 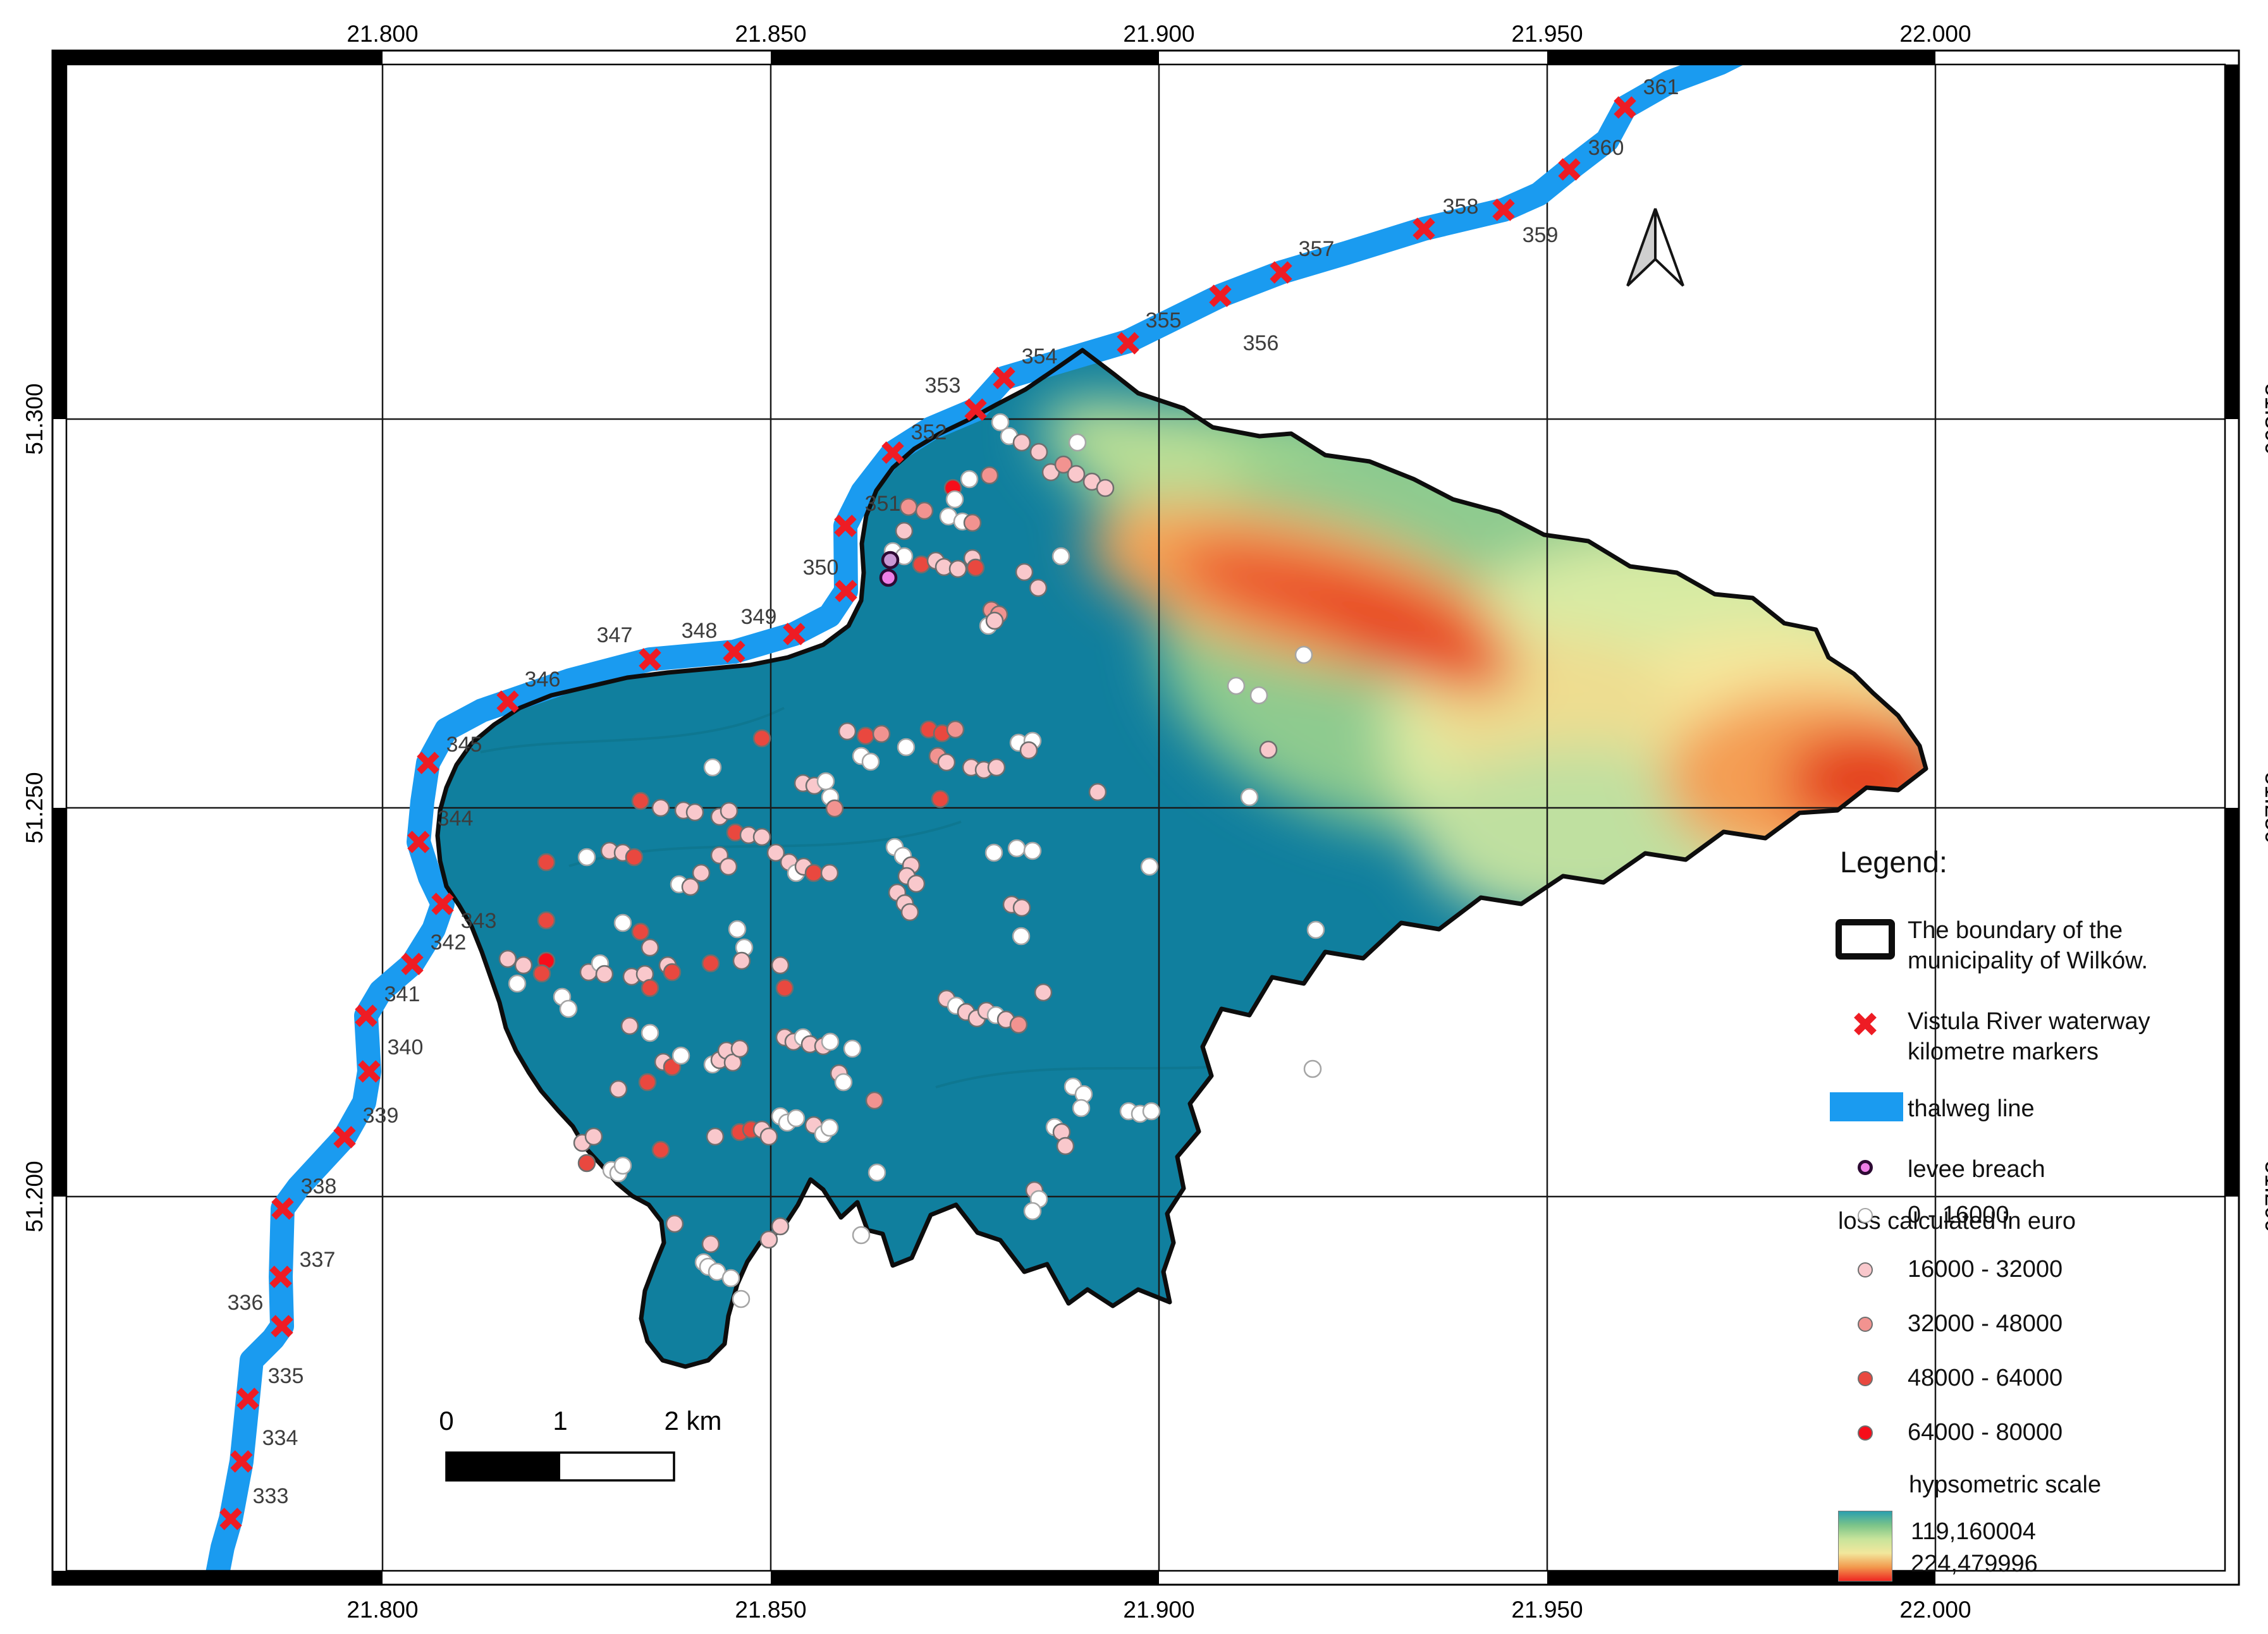 I want to click on km-label-335: 335, so click(x=286, y=1376).